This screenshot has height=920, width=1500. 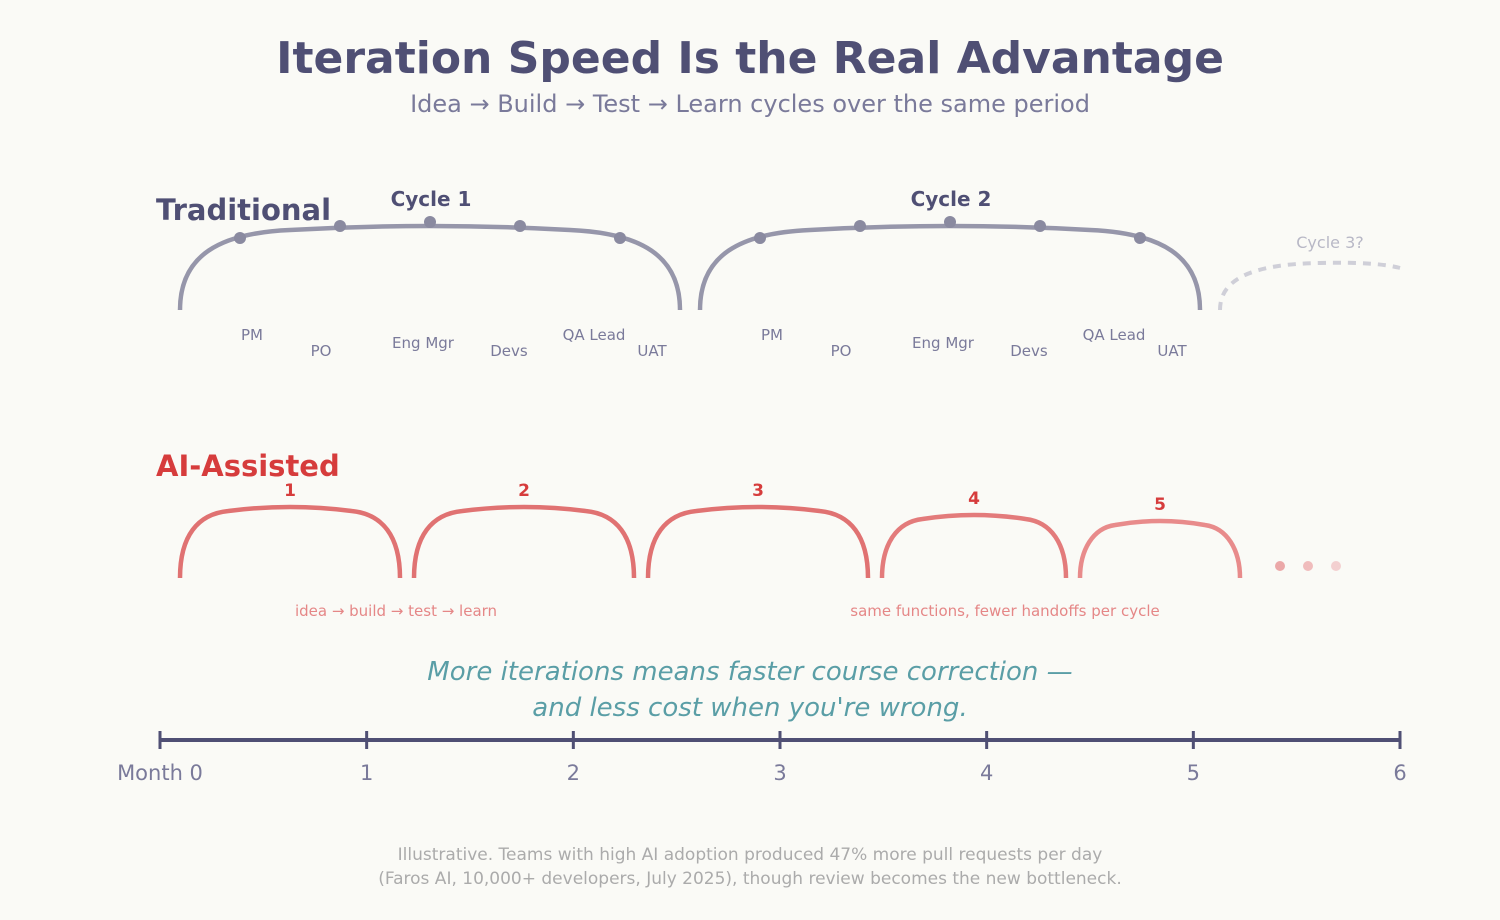 What do you see at coordinates (160, 773) in the screenshot?
I see `axis-tick-label: Month 0` at bounding box center [160, 773].